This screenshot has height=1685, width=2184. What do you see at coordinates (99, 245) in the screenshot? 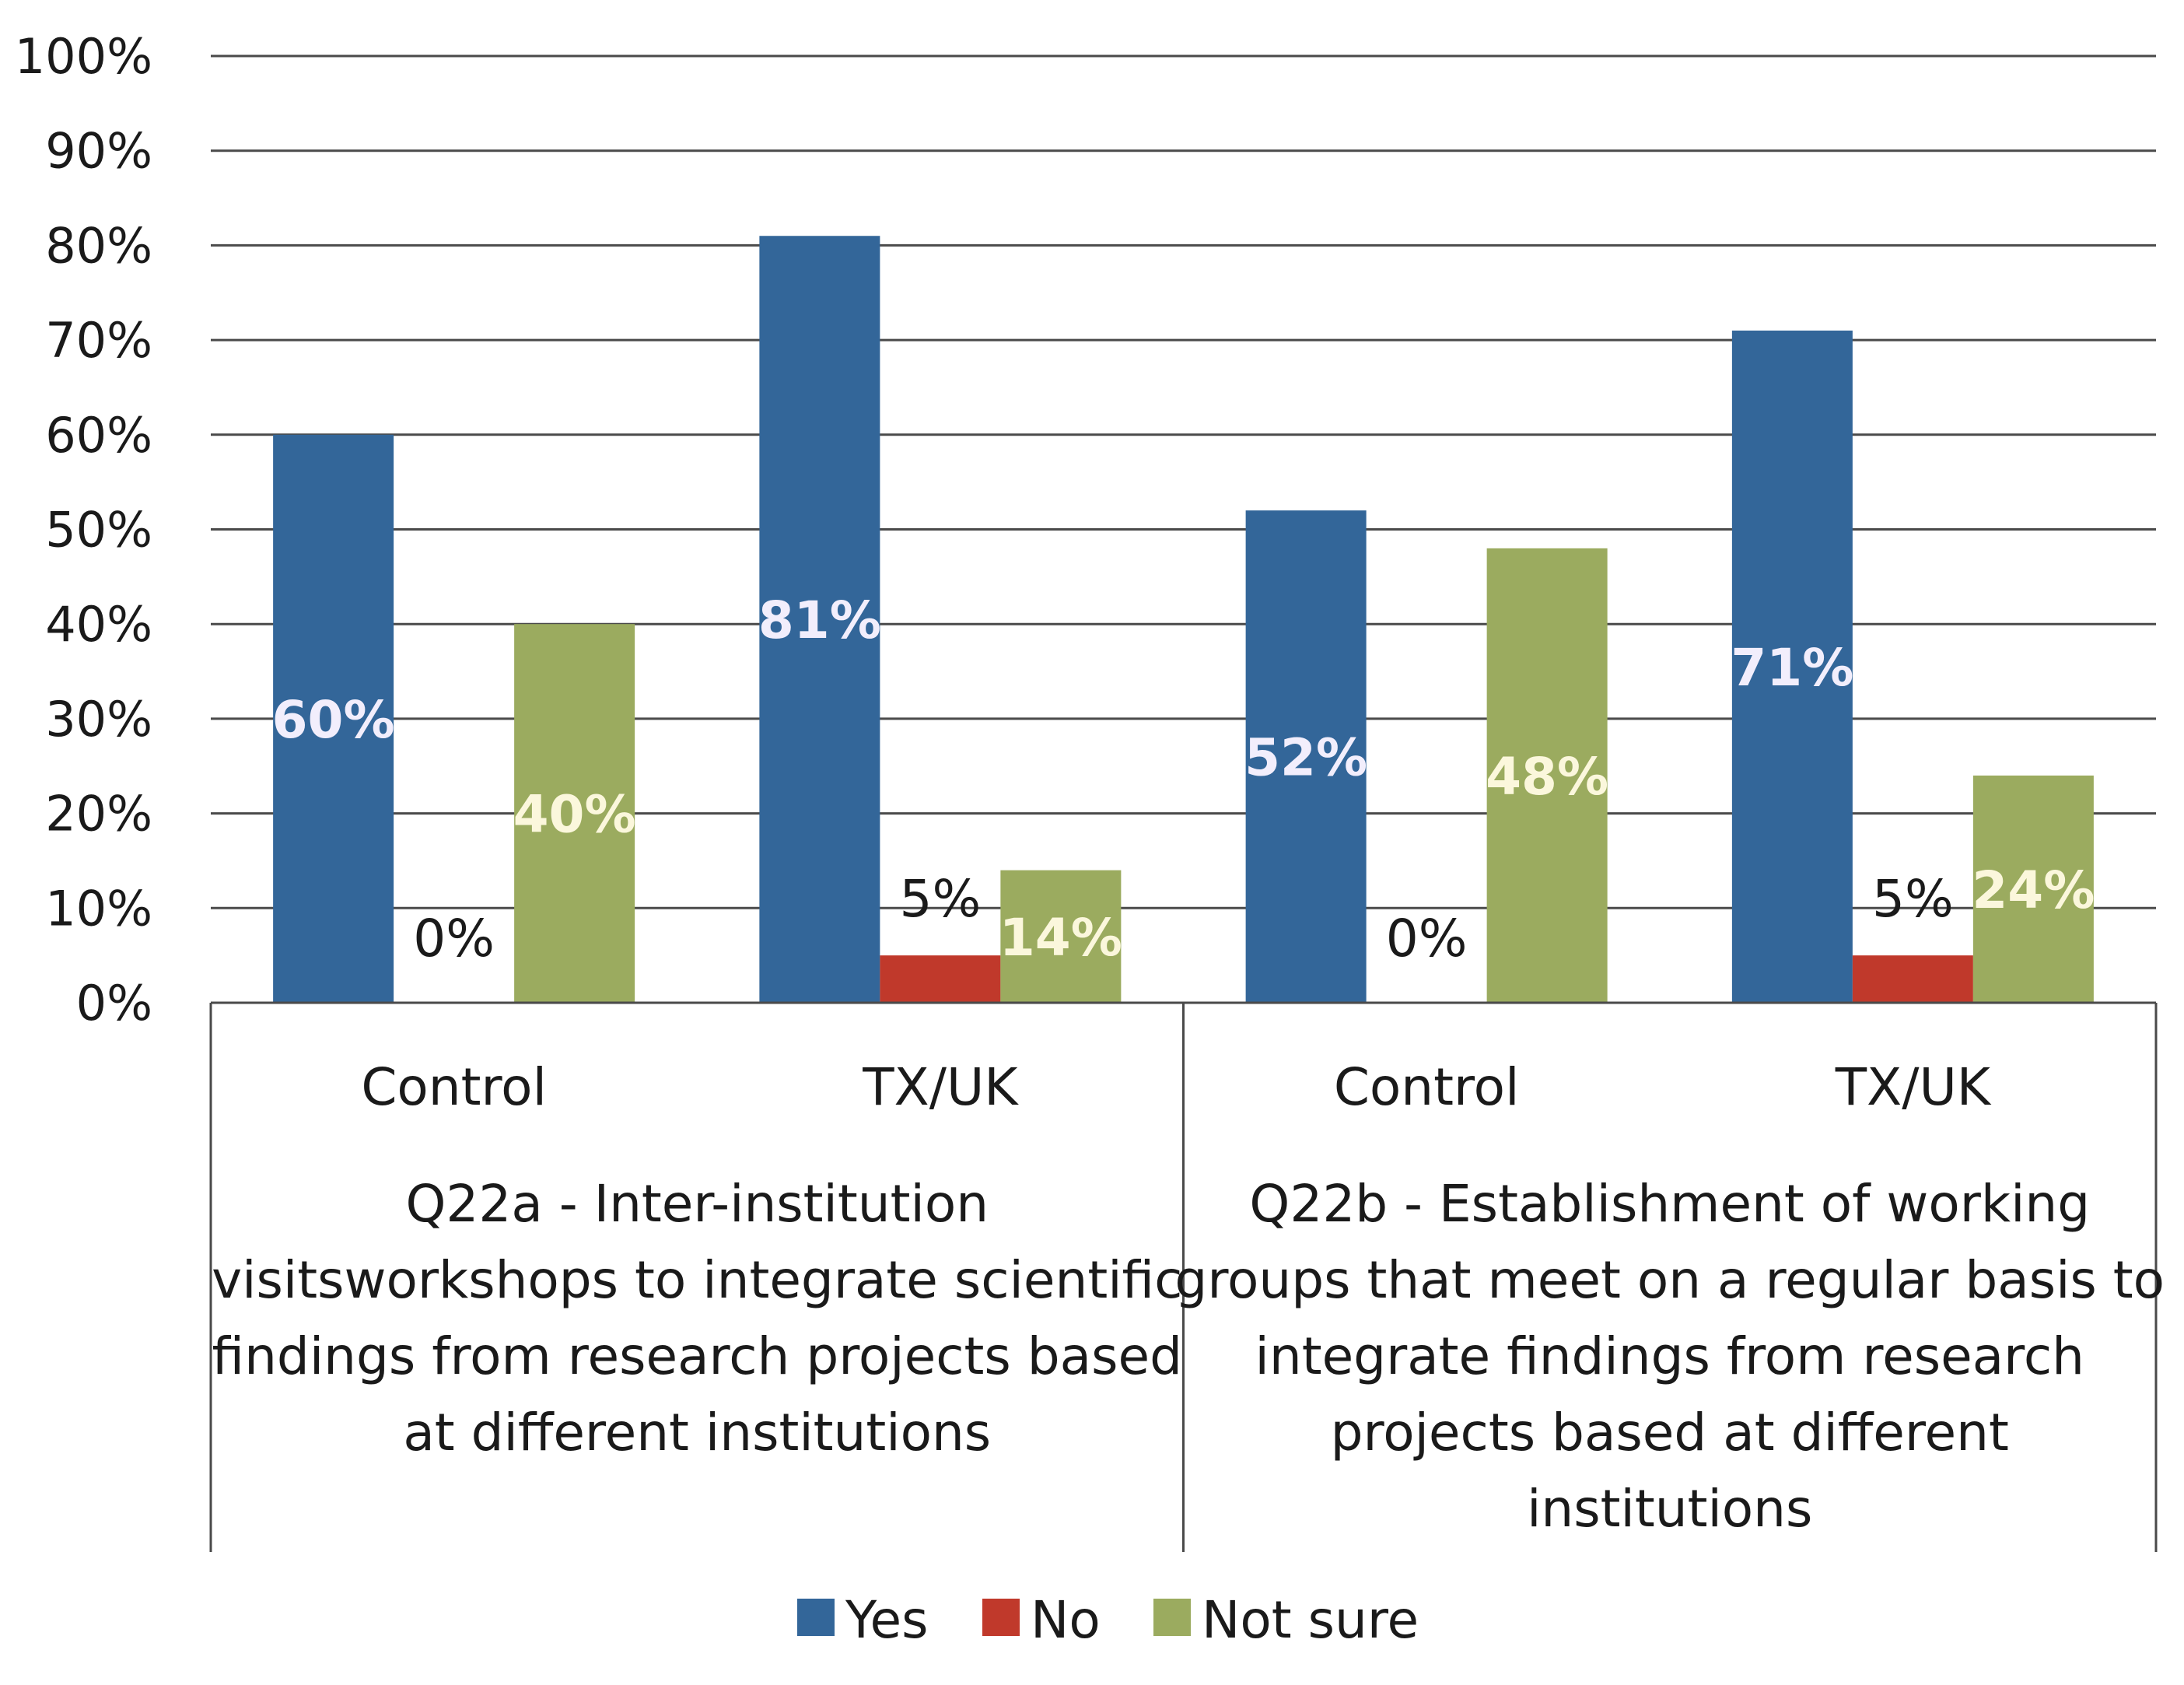
I see `y-tick-label: 80%` at bounding box center [99, 245].